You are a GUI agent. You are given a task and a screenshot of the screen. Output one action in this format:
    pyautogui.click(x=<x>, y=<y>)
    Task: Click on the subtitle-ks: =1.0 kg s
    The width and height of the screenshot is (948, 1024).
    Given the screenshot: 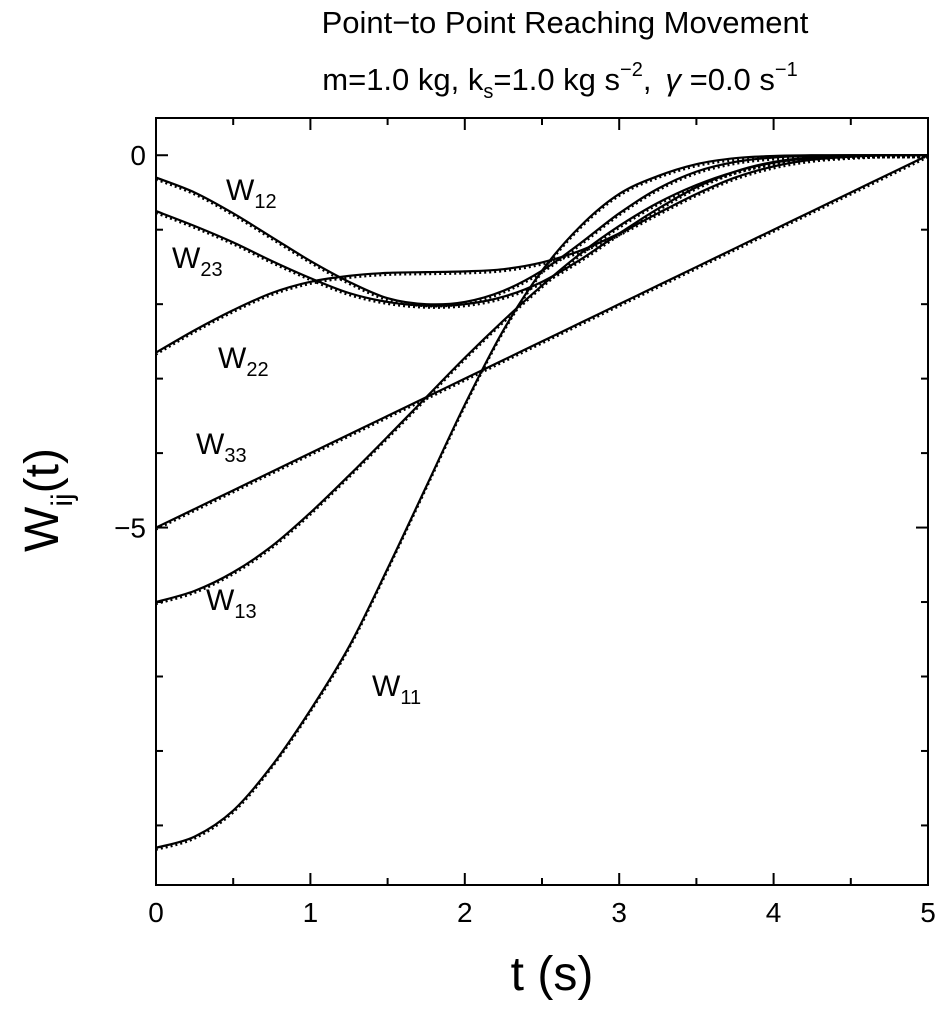 What is the action you would take?
    pyautogui.click(x=556, y=79)
    